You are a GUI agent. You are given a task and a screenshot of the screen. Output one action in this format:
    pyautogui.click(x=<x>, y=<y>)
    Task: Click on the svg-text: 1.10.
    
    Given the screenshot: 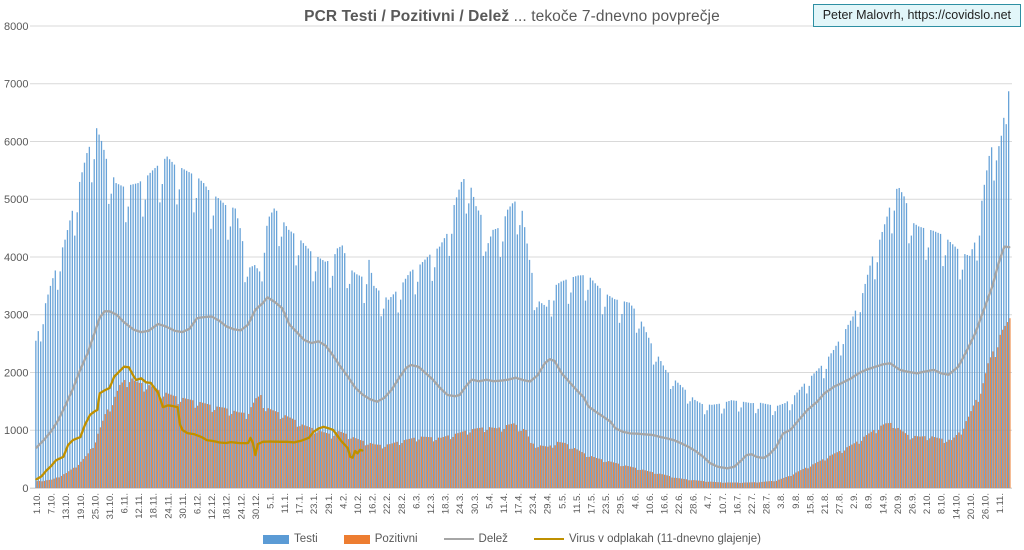 What is the action you would take?
    pyautogui.click(x=37, y=503)
    